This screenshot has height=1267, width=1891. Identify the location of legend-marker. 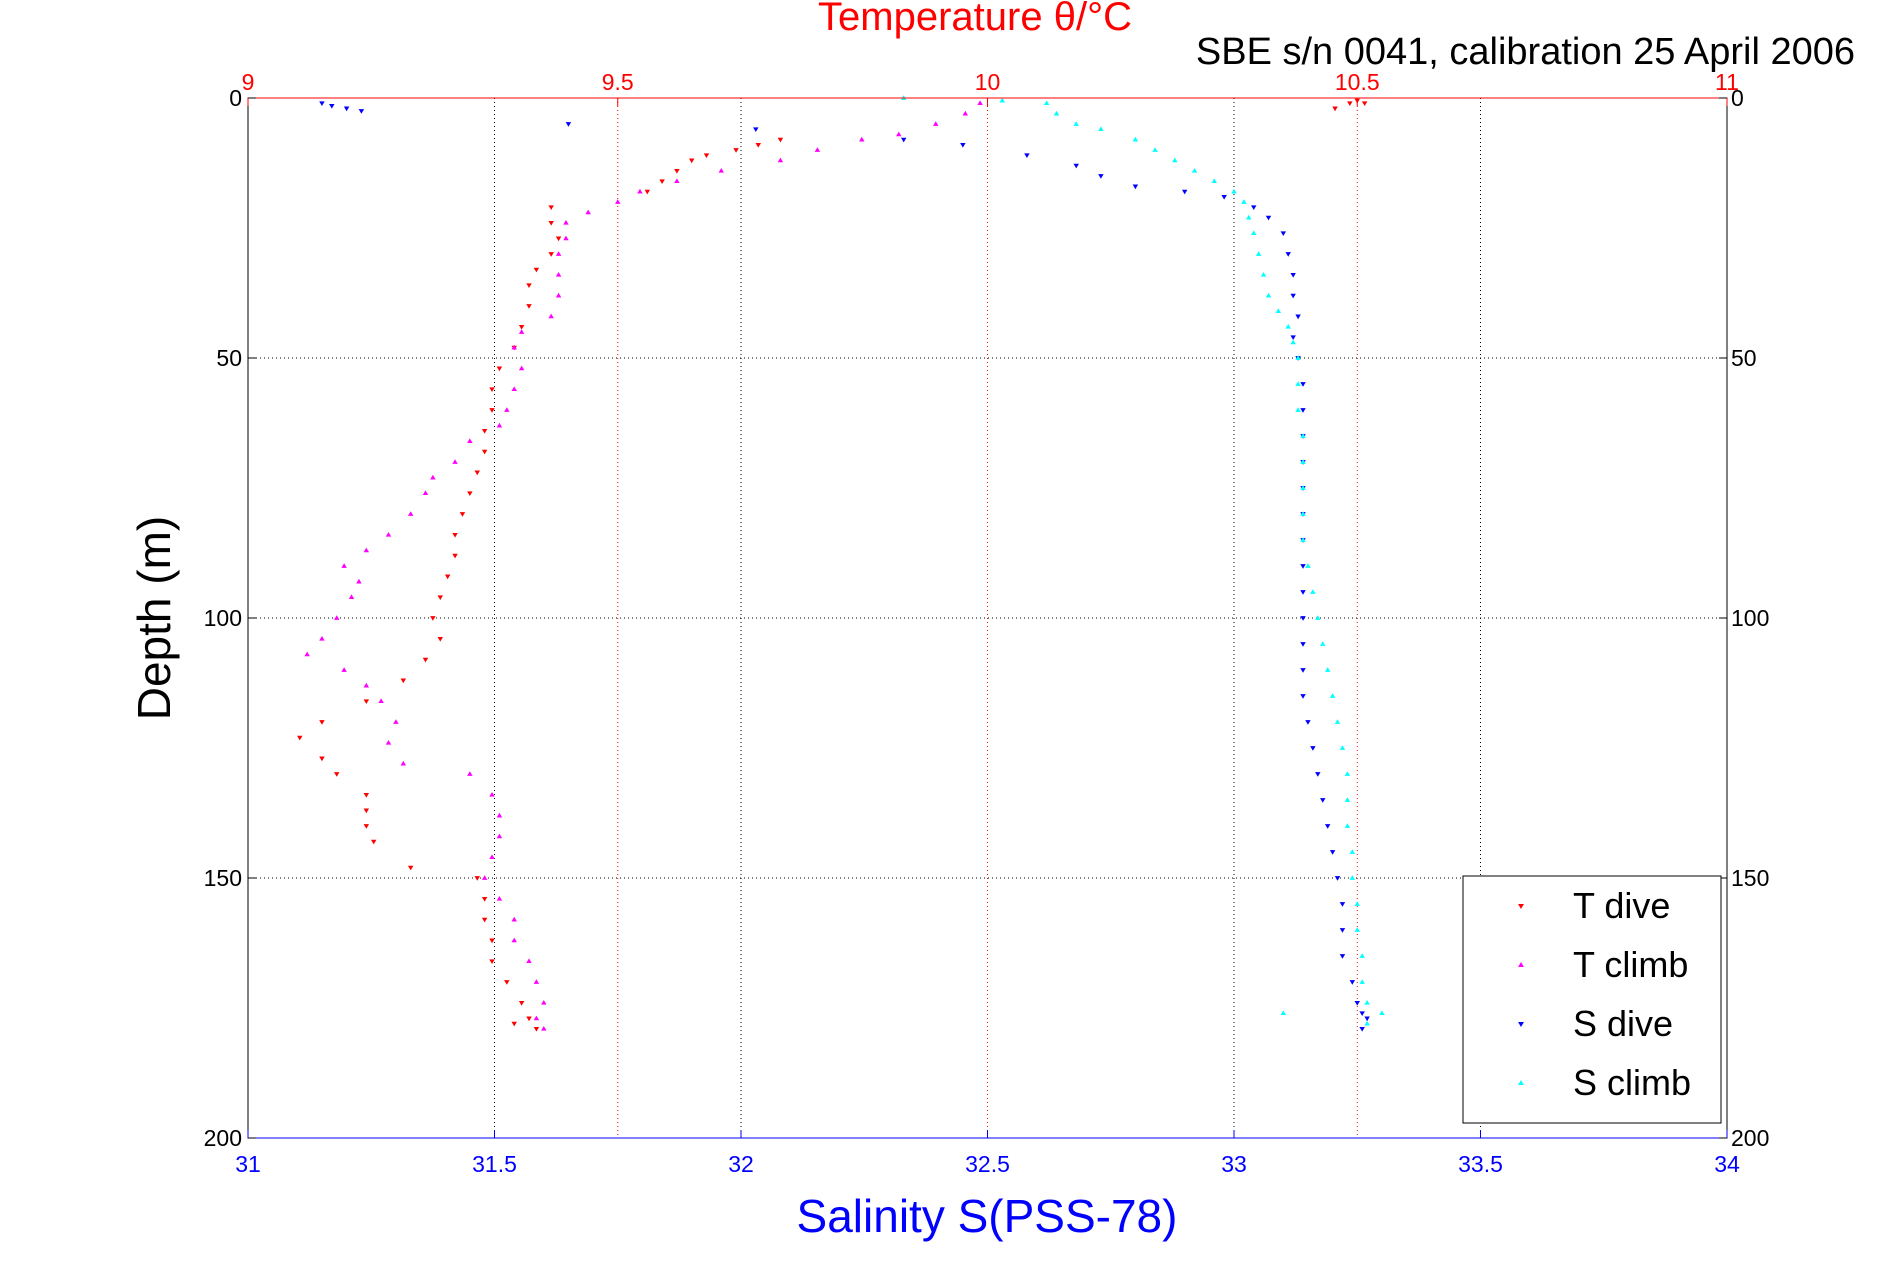
(1521, 906).